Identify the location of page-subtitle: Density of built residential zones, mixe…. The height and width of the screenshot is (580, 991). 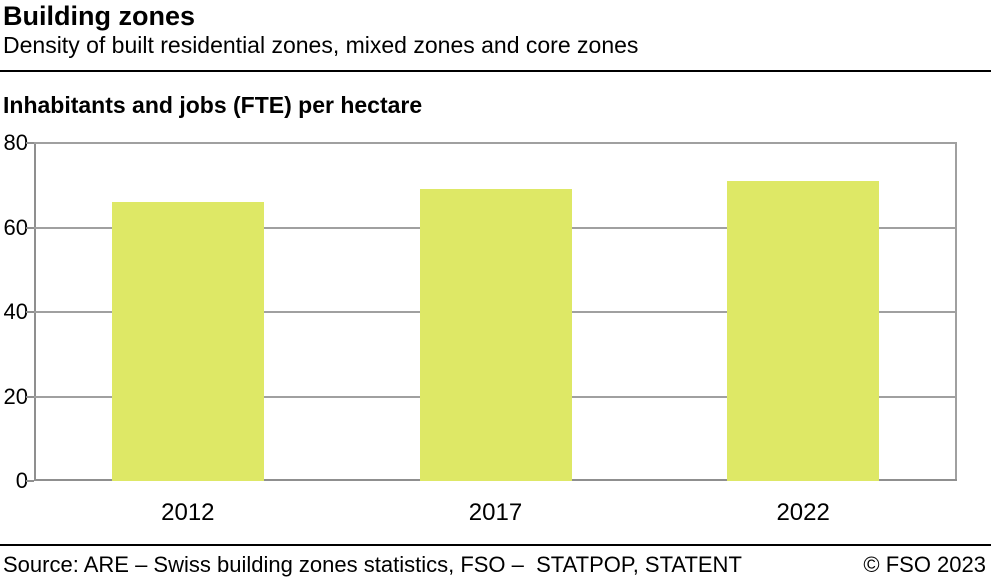
(321, 45).